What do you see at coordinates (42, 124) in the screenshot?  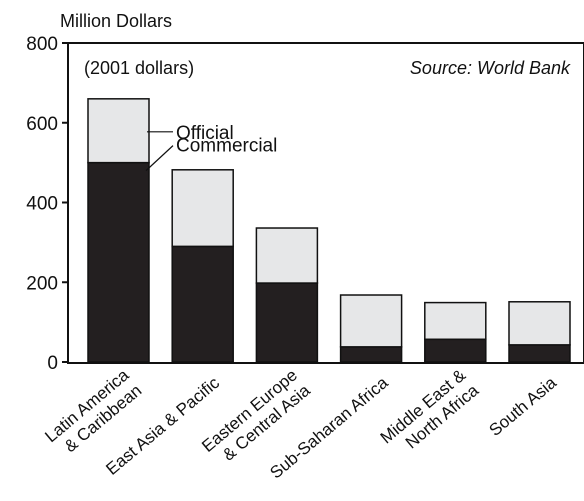 I see `y-tick-label: 600` at bounding box center [42, 124].